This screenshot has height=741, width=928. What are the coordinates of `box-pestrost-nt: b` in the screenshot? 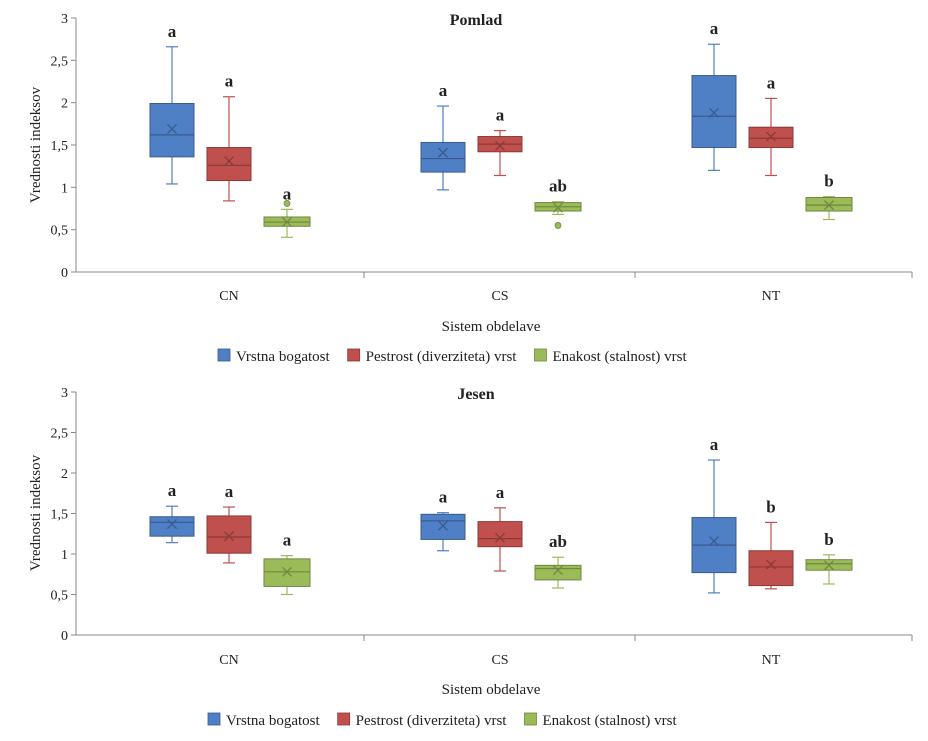 It's located at (771, 543).